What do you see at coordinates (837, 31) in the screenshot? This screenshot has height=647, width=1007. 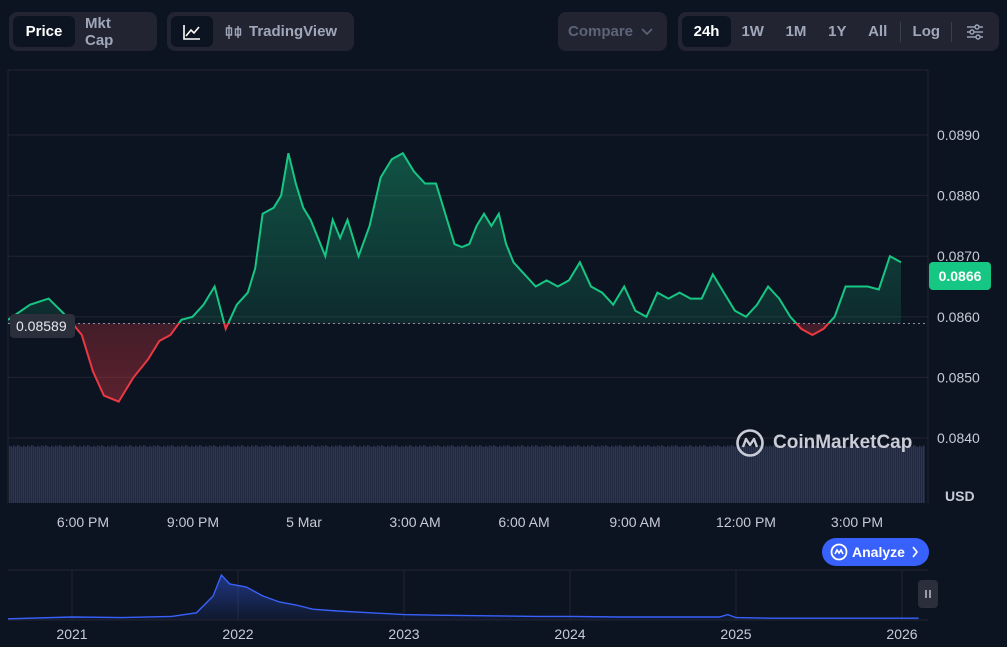 I see `range-1y: 1Y` at bounding box center [837, 31].